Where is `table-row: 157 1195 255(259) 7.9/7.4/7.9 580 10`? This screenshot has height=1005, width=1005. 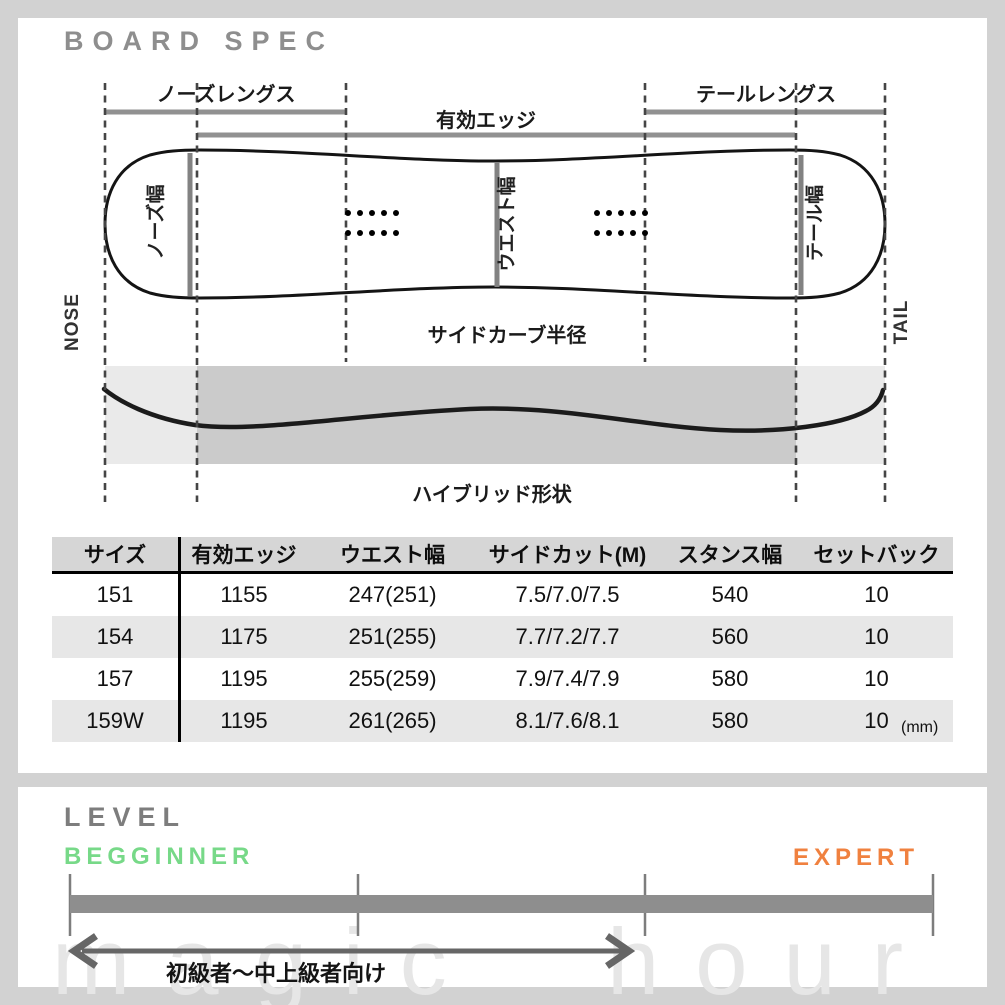 table-row: 157 1195 255(259) 7.9/7.4/7.9 580 10 is located at coordinates (502, 679).